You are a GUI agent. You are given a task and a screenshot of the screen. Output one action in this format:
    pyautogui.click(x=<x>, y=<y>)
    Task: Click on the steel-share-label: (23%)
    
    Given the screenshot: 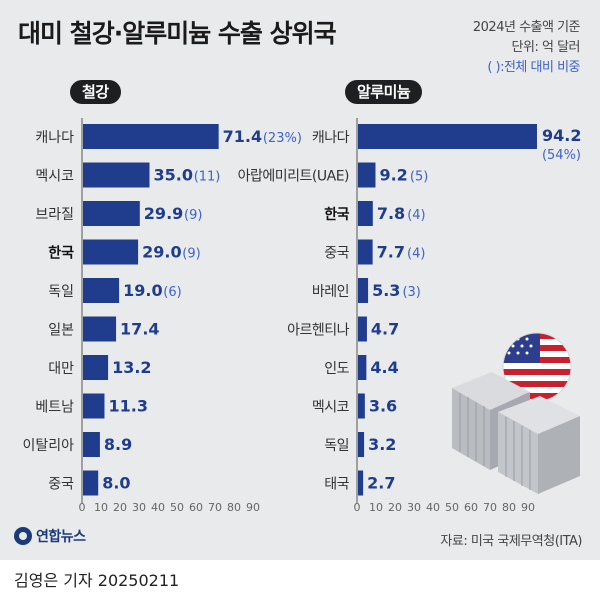 What is the action you would take?
    pyautogui.click(x=282, y=138)
    